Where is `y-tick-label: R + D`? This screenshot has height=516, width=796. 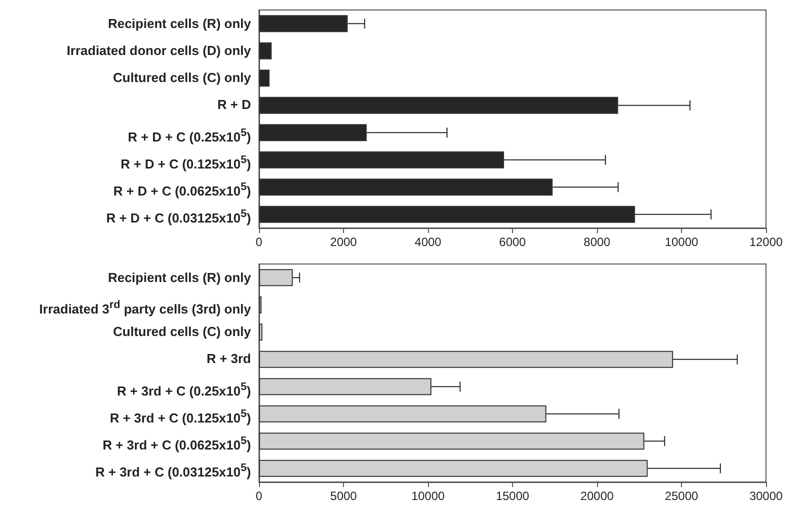 y-tick-label: R + D is located at coordinates (234, 105).